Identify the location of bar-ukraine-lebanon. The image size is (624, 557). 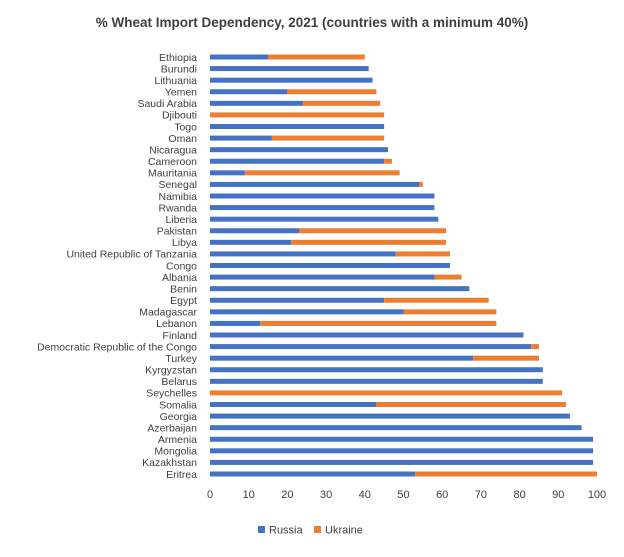
(378, 323).